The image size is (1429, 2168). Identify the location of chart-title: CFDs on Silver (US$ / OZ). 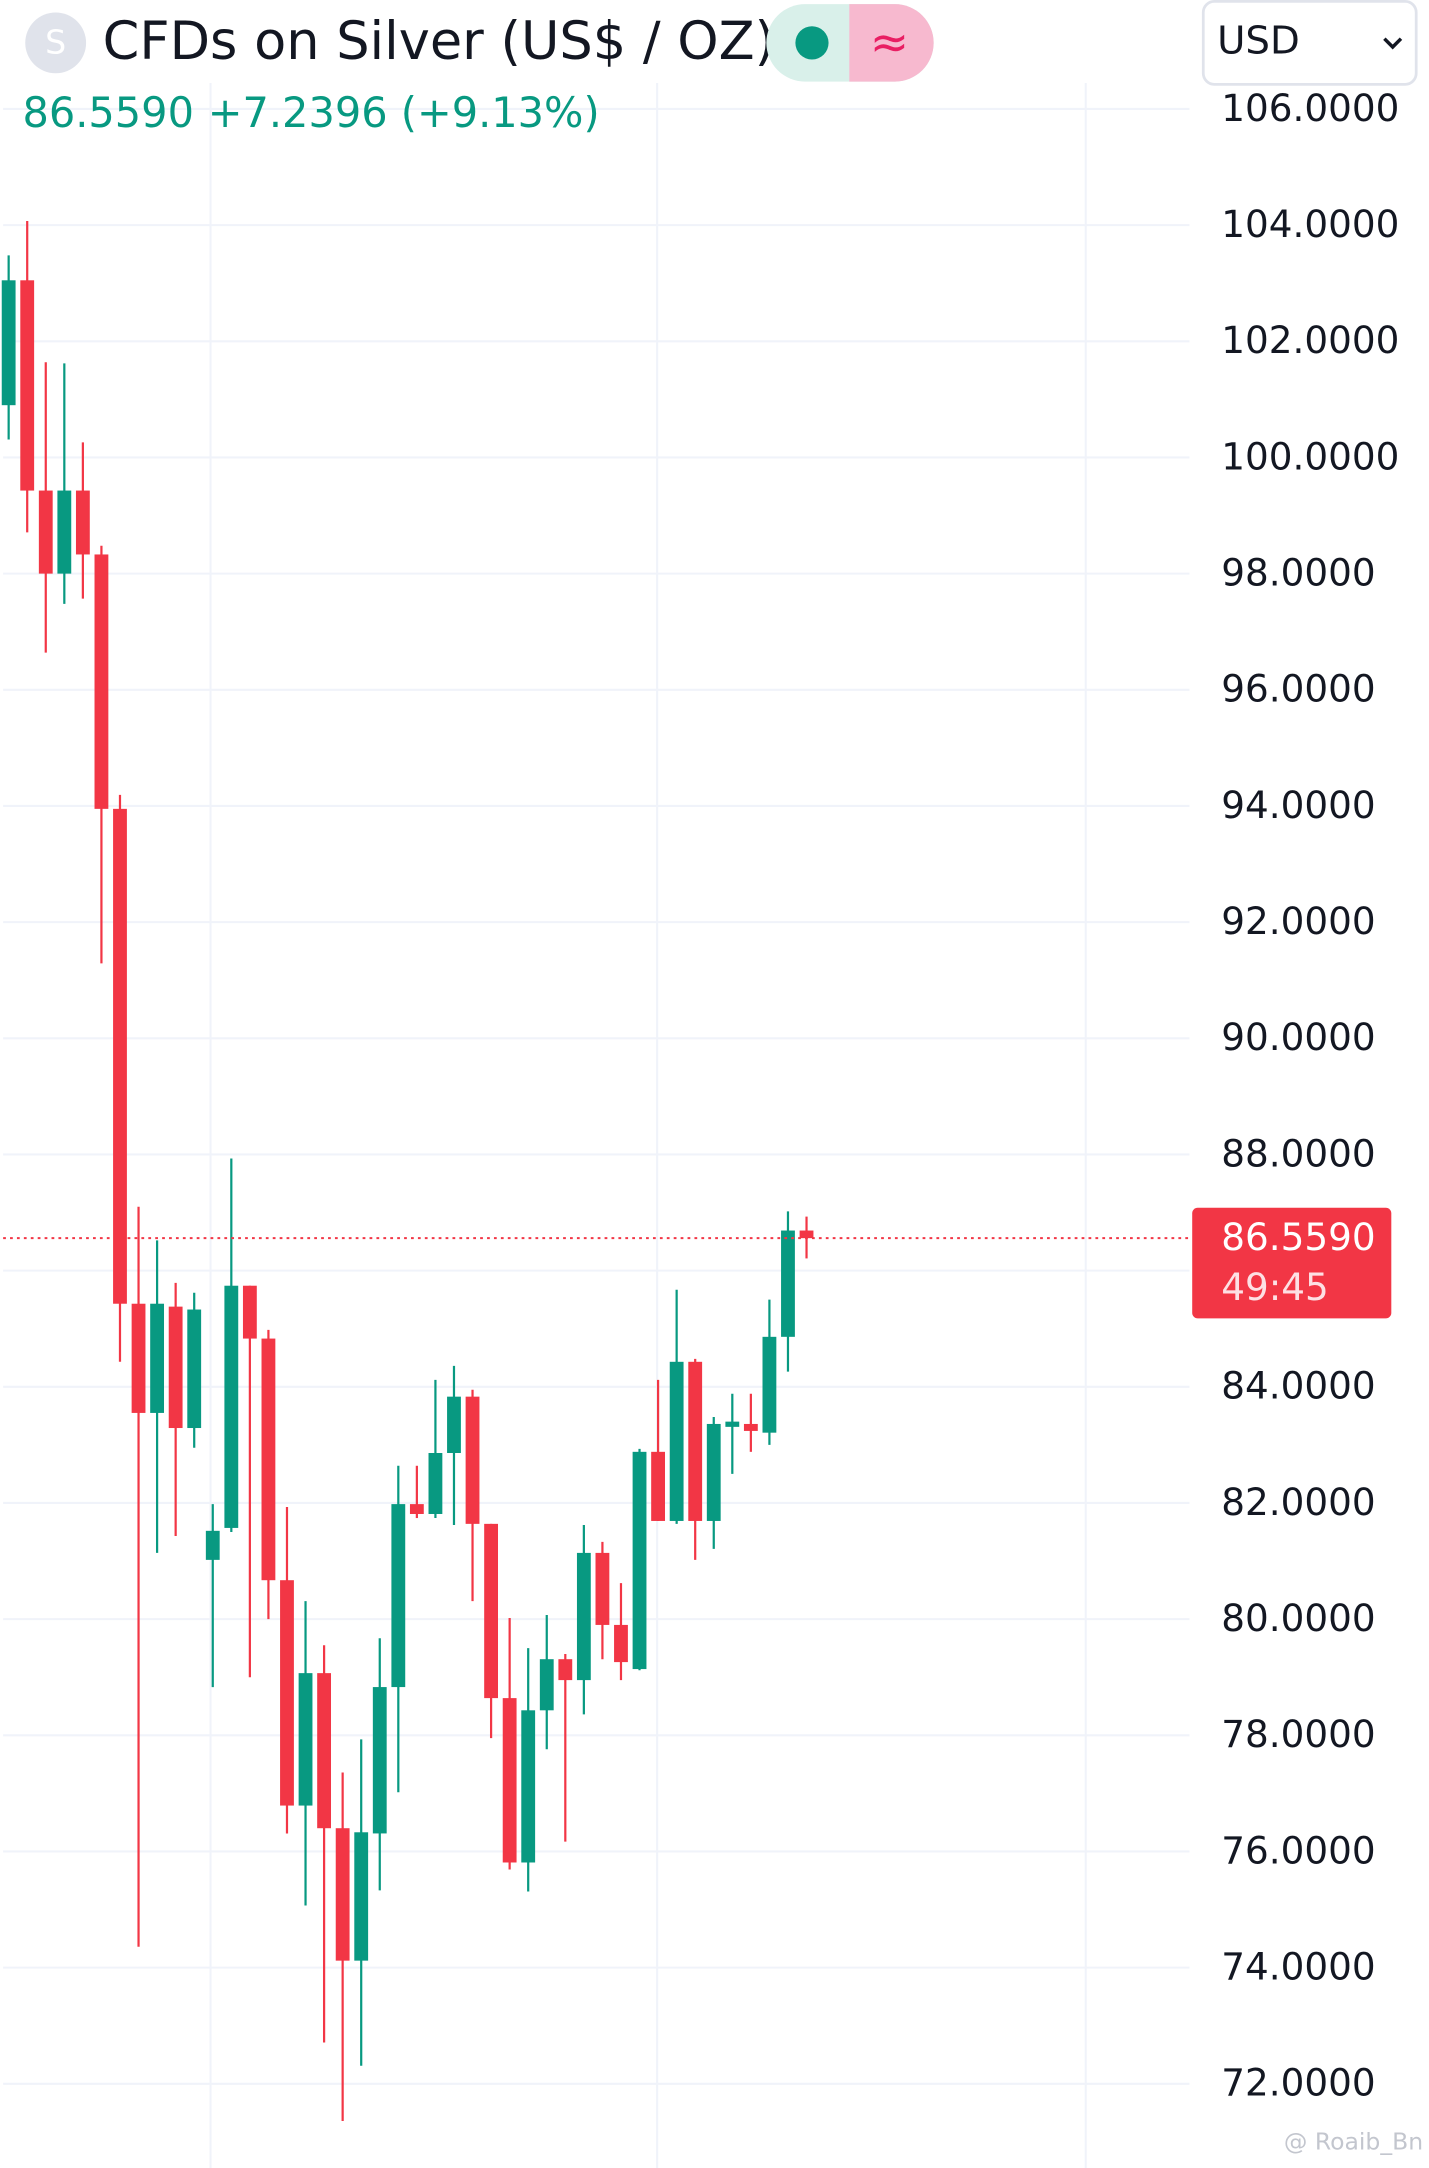
(439, 41).